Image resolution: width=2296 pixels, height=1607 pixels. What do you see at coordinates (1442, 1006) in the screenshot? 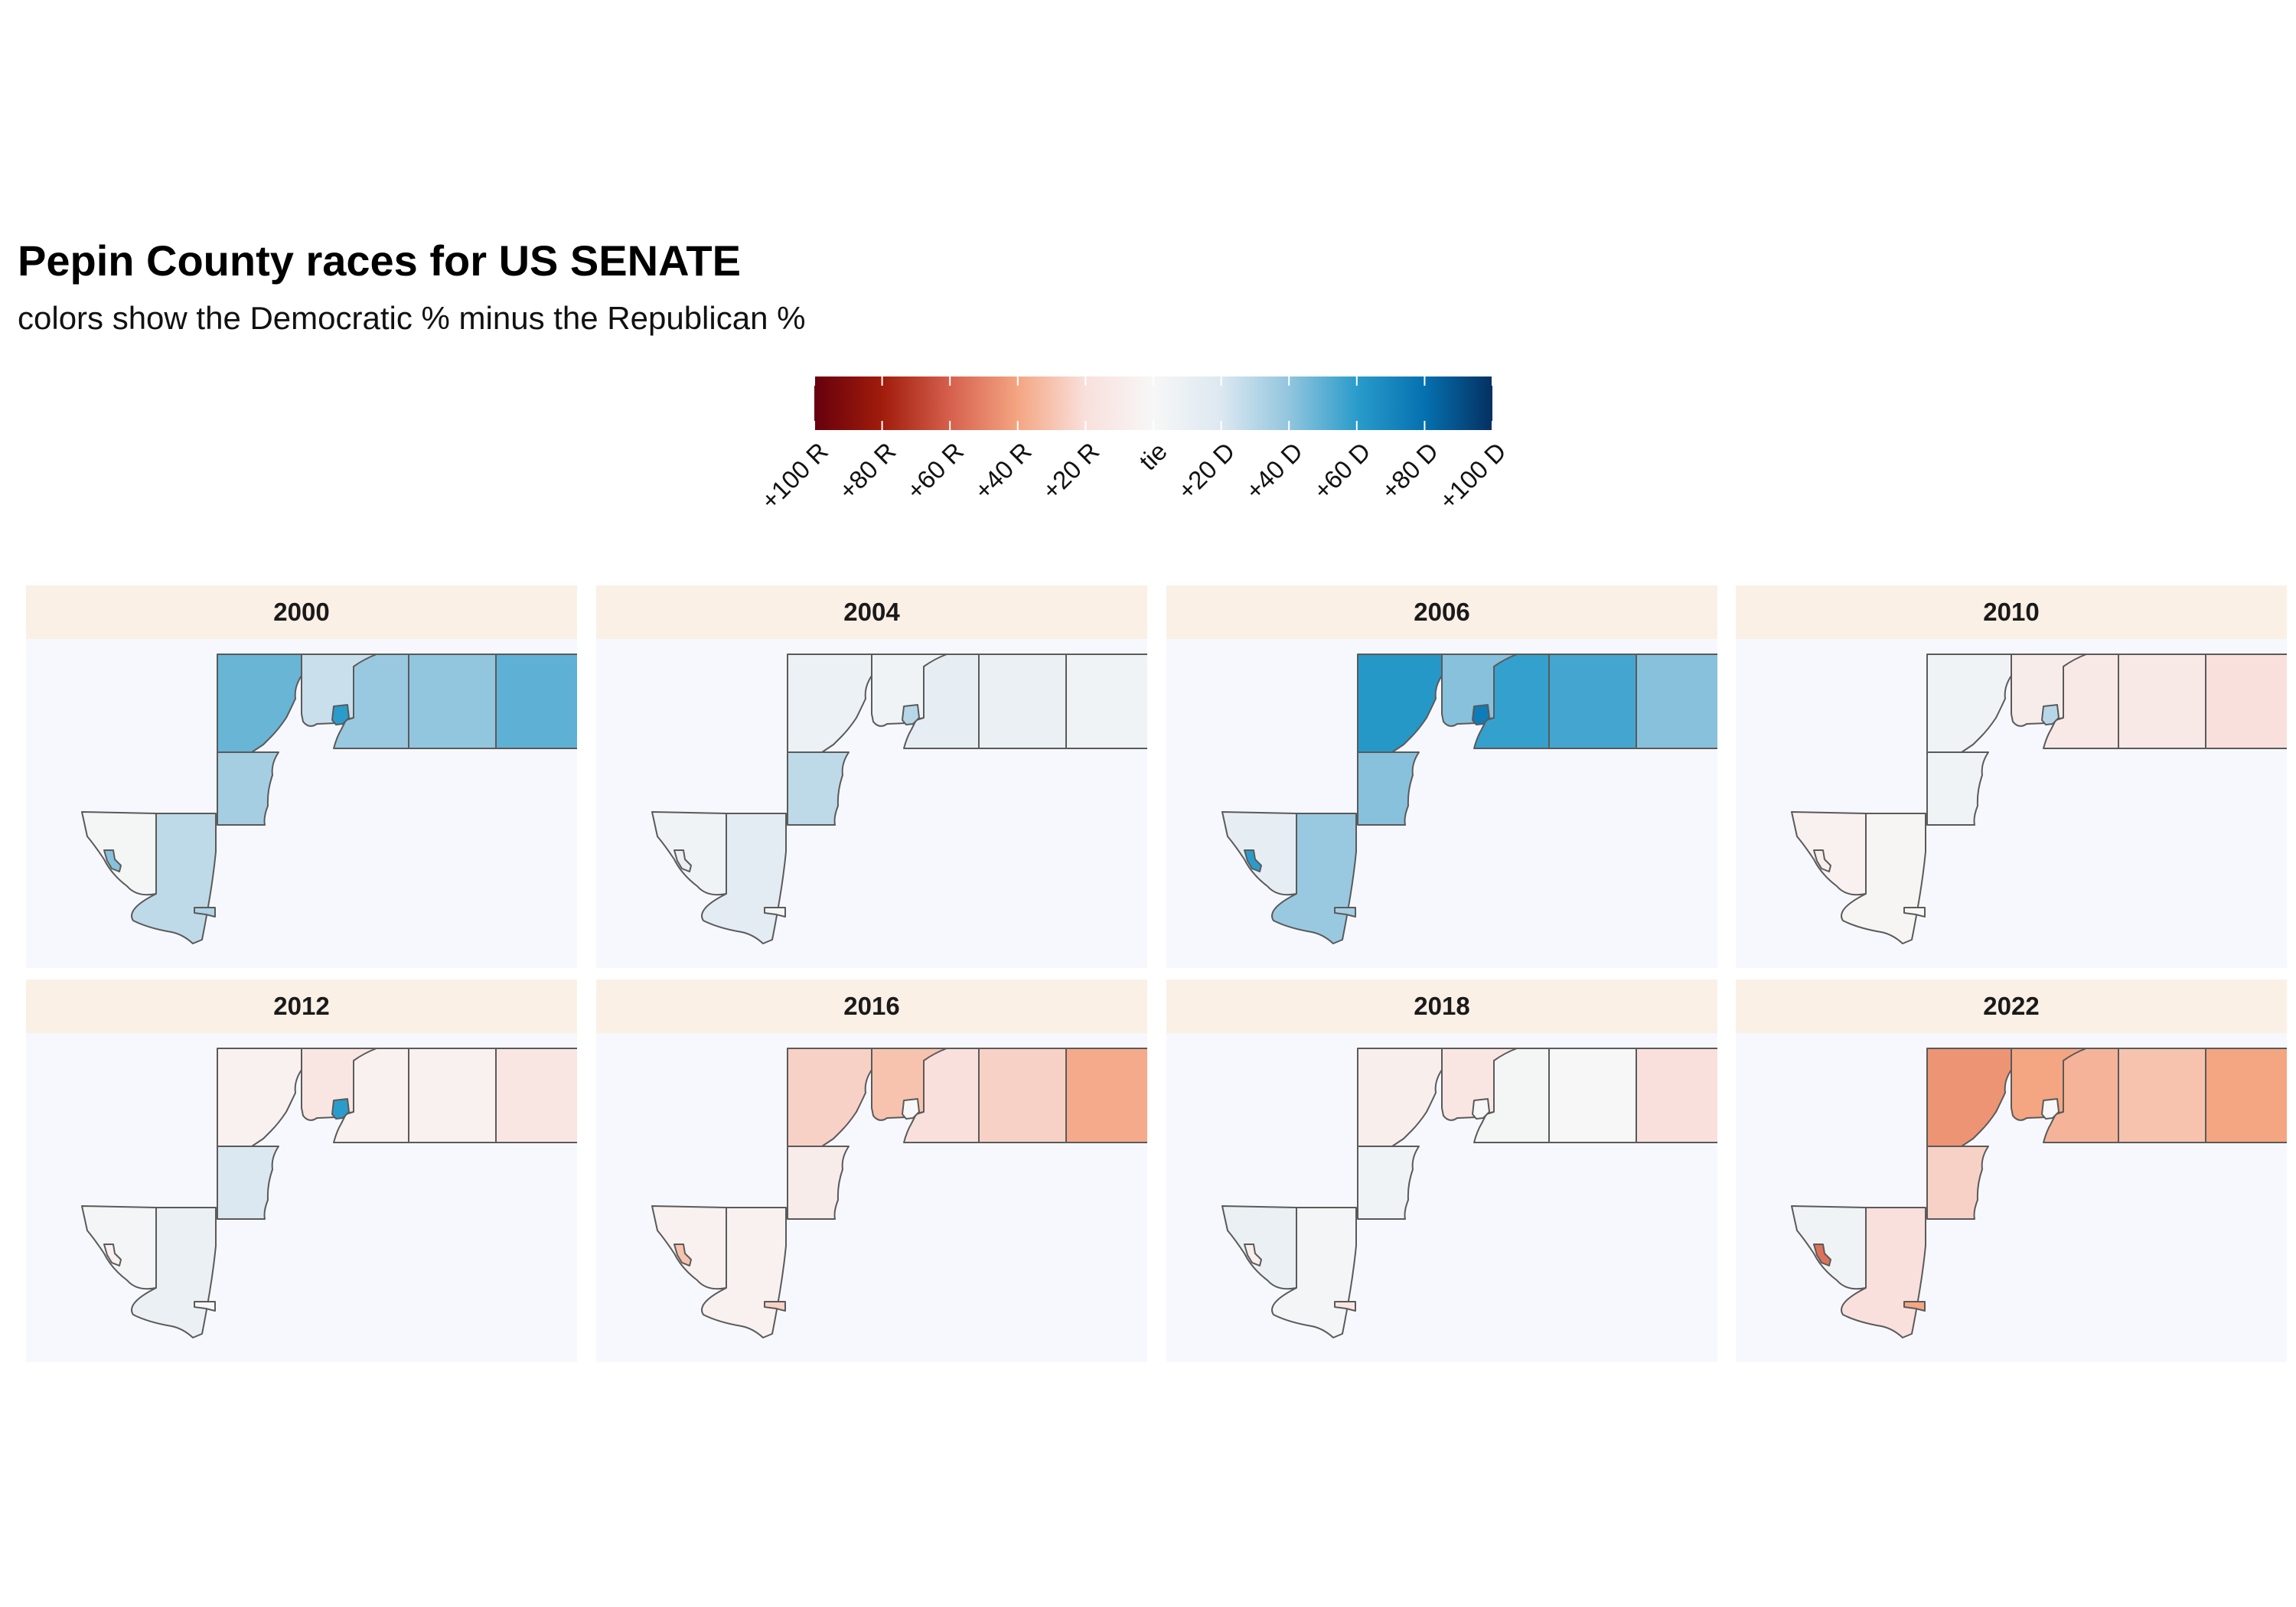
I see `panel-year-label: 2018` at bounding box center [1442, 1006].